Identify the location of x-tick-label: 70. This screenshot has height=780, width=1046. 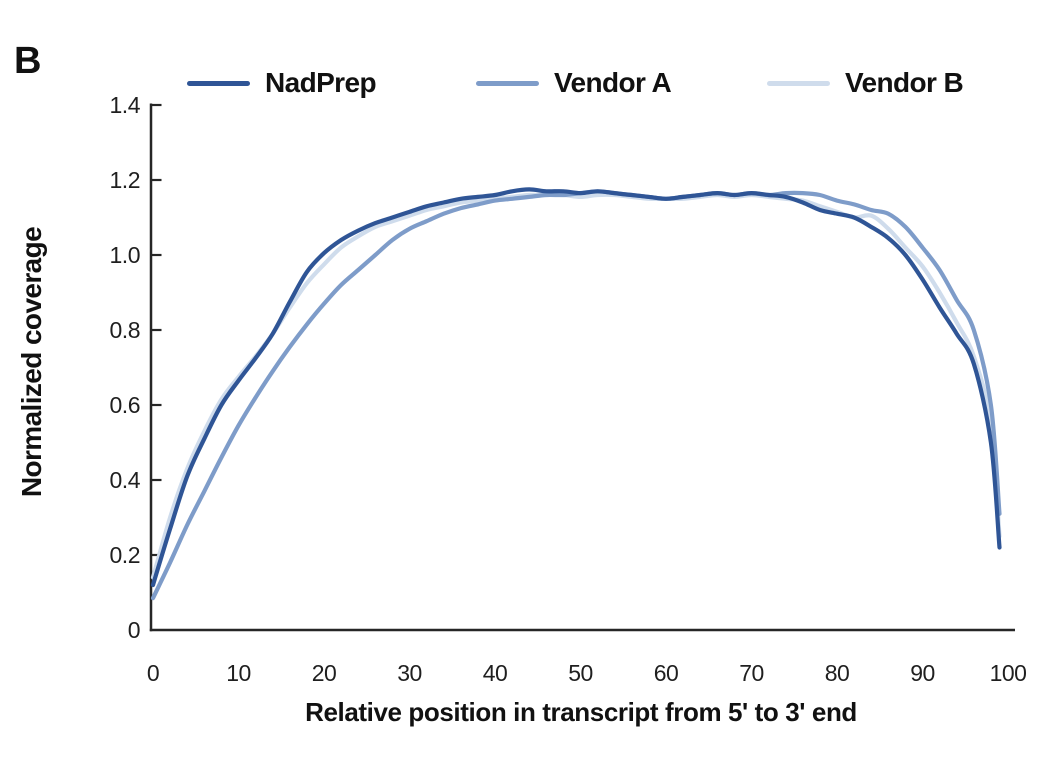
(751, 673).